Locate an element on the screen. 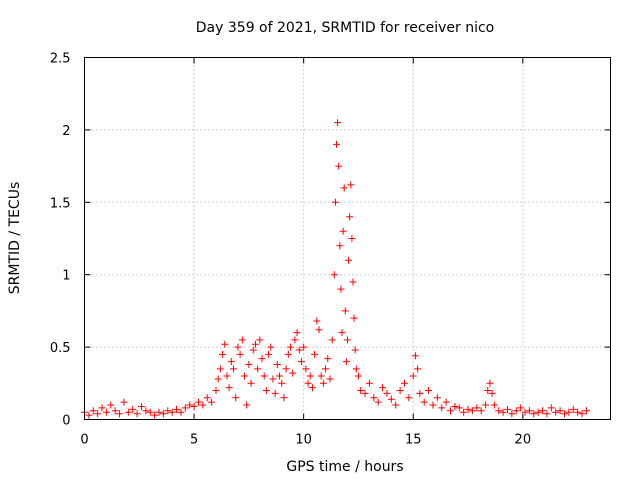  y-tick-label: 1 is located at coordinates (66, 276).